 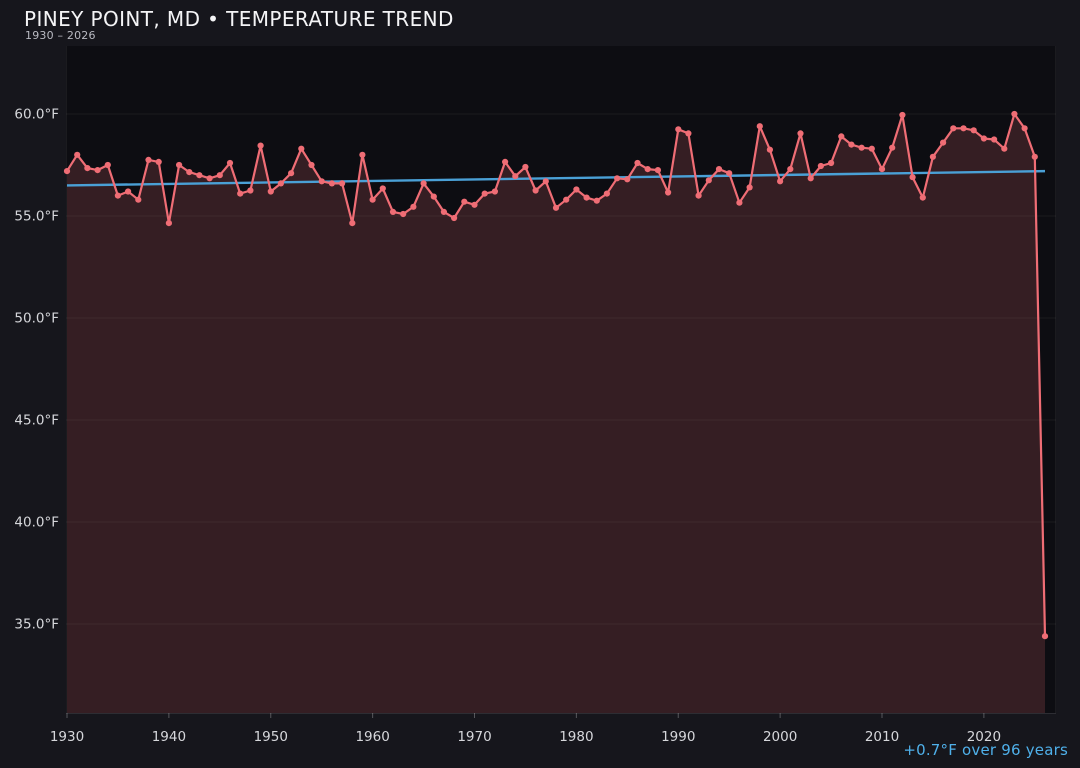 What do you see at coordinates (36, 217) in the screenshot?
I see `y-tick-label: 55.0°F` at bounding box center [36, 217].